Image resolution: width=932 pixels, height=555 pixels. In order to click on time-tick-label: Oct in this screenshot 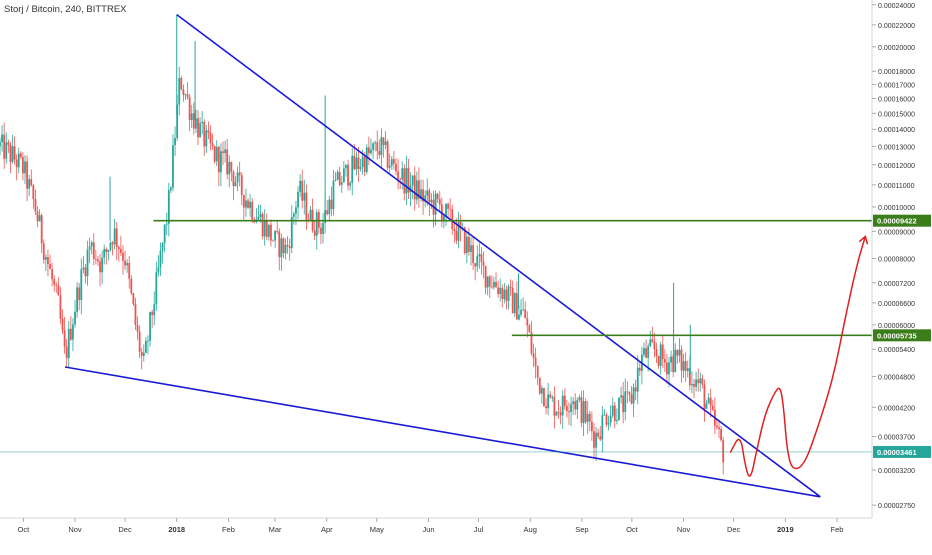, I will do `click(24, 529)`.